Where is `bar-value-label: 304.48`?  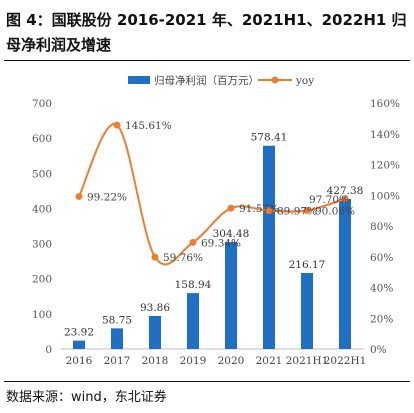
bar-value-label: 304.48 is located at coordinates (231, 234).